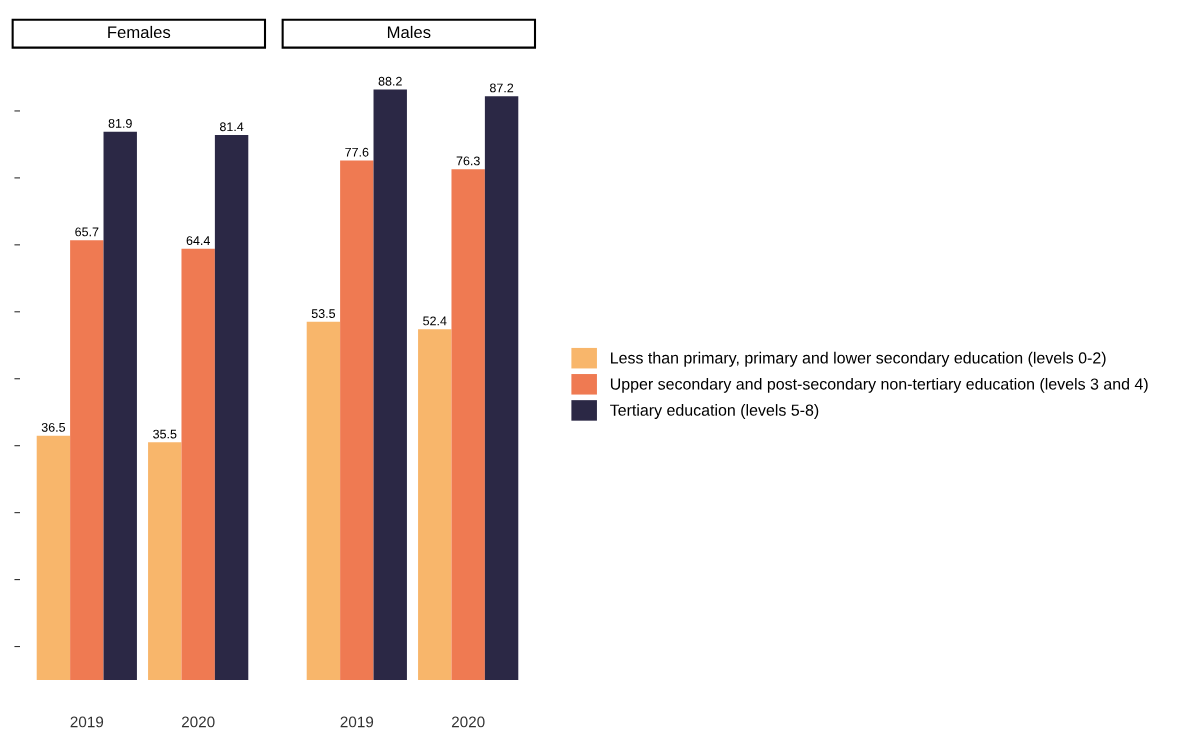  Describe the element at coordinates (858, 359) in the screenshot. I see `legend-label: Less than primary, primary and lower secondary education (levels 0-2)` at that location.